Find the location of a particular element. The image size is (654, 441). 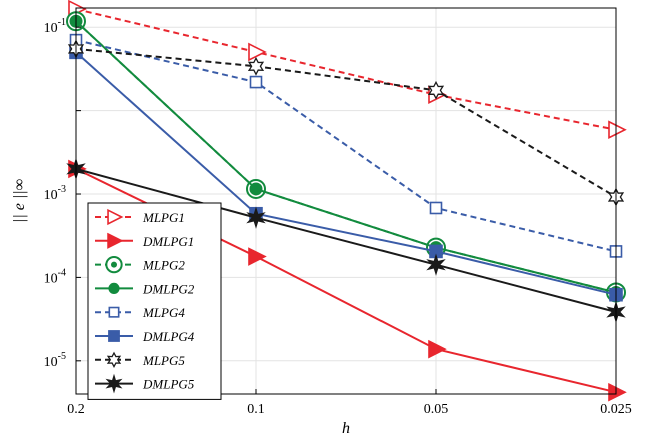

legend-label: MLPG4 is located at coordinates (163, 312).